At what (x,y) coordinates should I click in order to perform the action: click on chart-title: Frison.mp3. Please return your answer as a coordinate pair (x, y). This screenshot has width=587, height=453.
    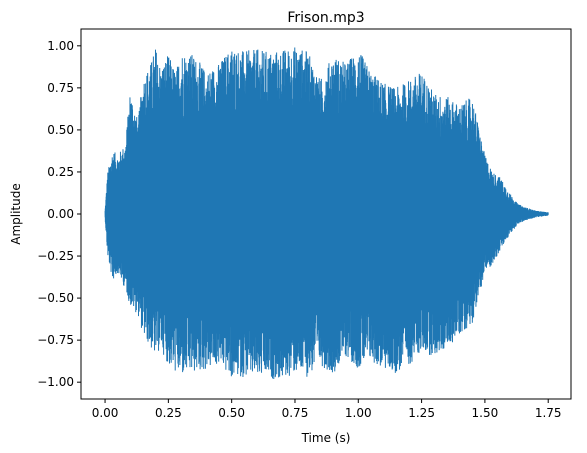
    Looking at the image, I should click on (325, 18).